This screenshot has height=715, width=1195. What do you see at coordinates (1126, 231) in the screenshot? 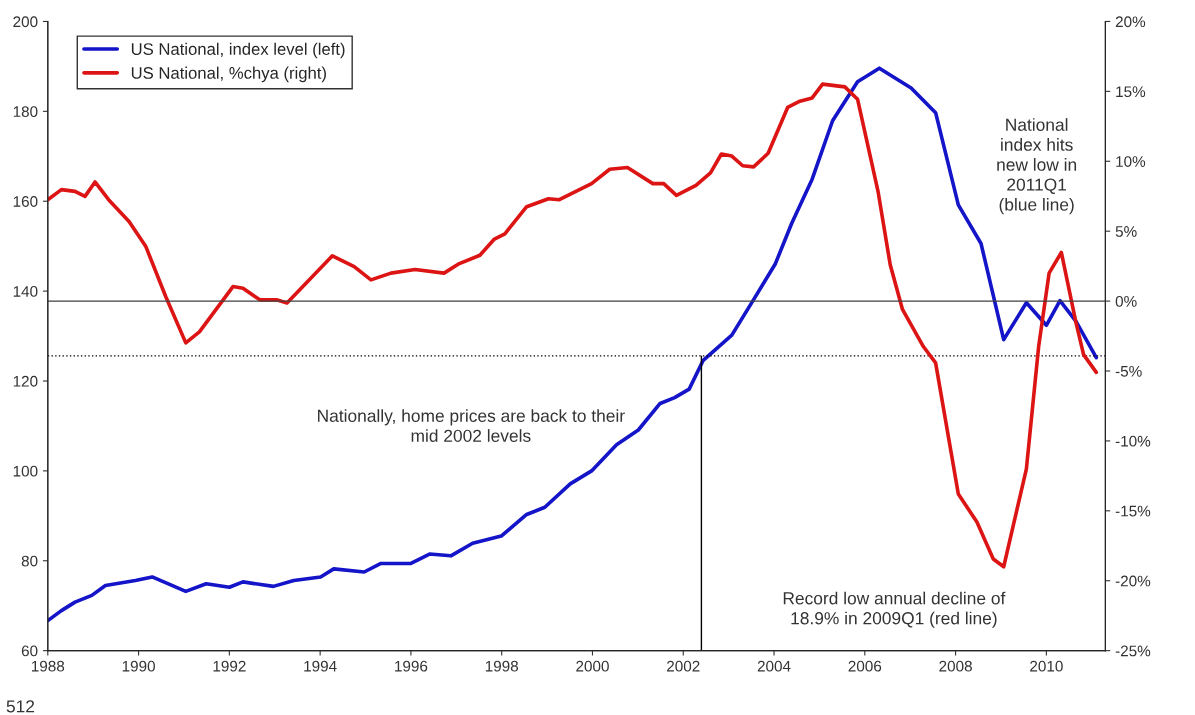
I see `y2-tick-label: 5%` at bounding box center [1126, 231].